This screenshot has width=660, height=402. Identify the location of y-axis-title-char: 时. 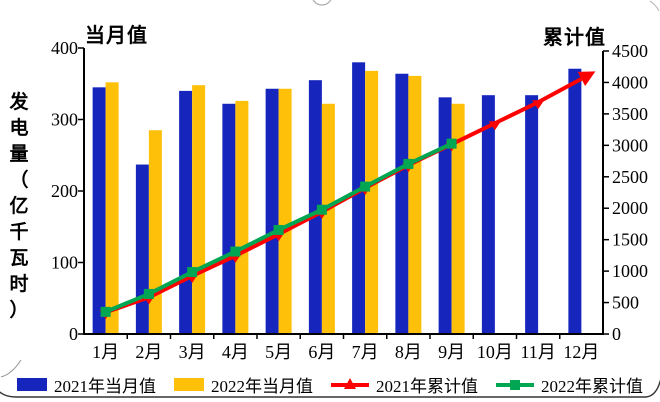
(19, 284).